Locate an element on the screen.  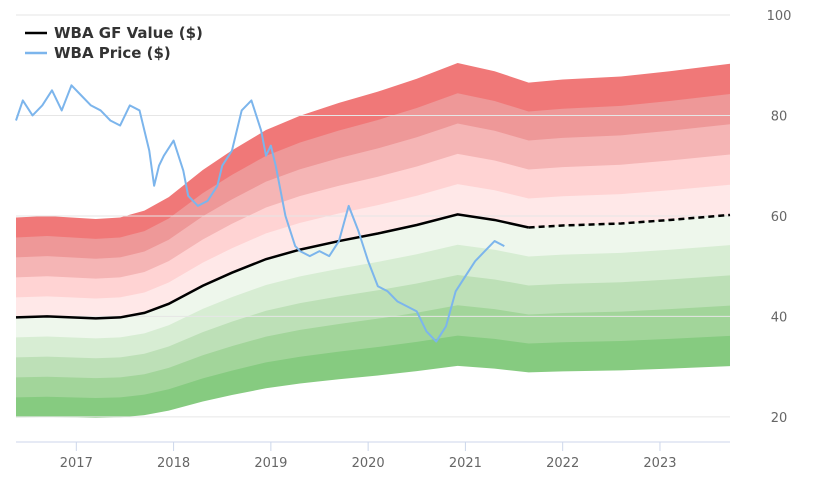
x-tick-label-2022: 2022 is located at coordinates (562, 463).